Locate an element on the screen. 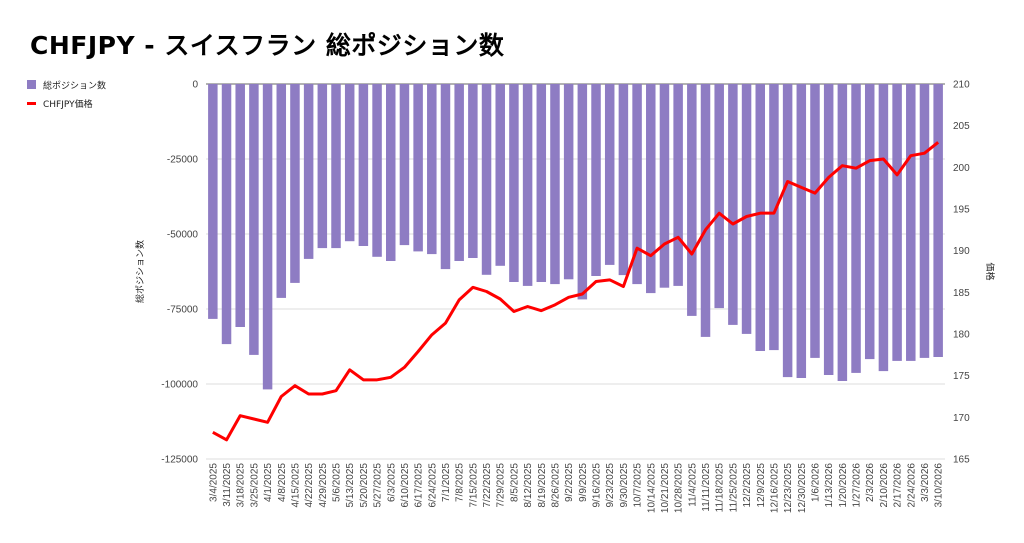 The image size is (1024, 543). x-tick-label: 11/18/2025 is located at coordinates (720, 488).